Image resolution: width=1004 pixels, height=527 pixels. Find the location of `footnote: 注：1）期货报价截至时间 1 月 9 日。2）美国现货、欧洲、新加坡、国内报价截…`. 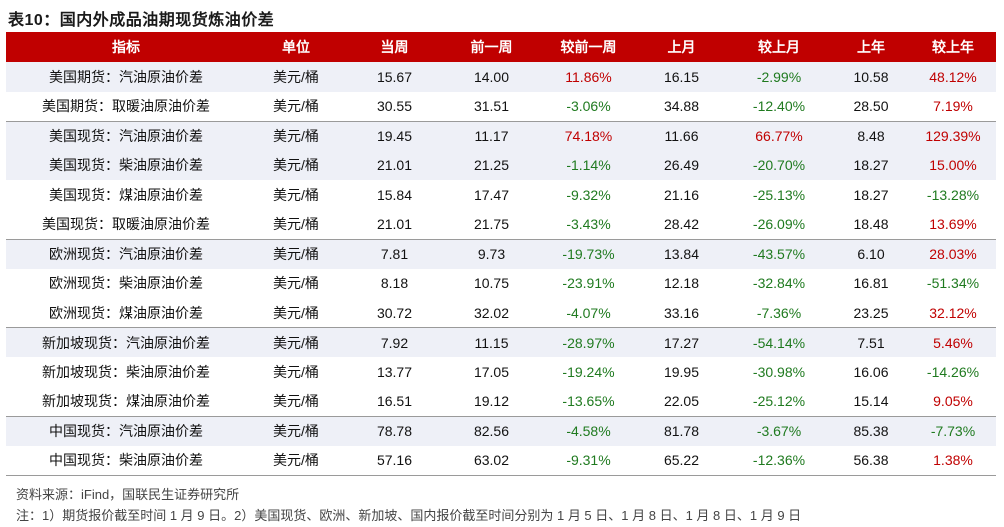

footnote: 注：1）期货报价截至时间 1 月 9 日。2）美国现货、欧洲、新加坡、国内报价截… is located at coordinates (409, 515).